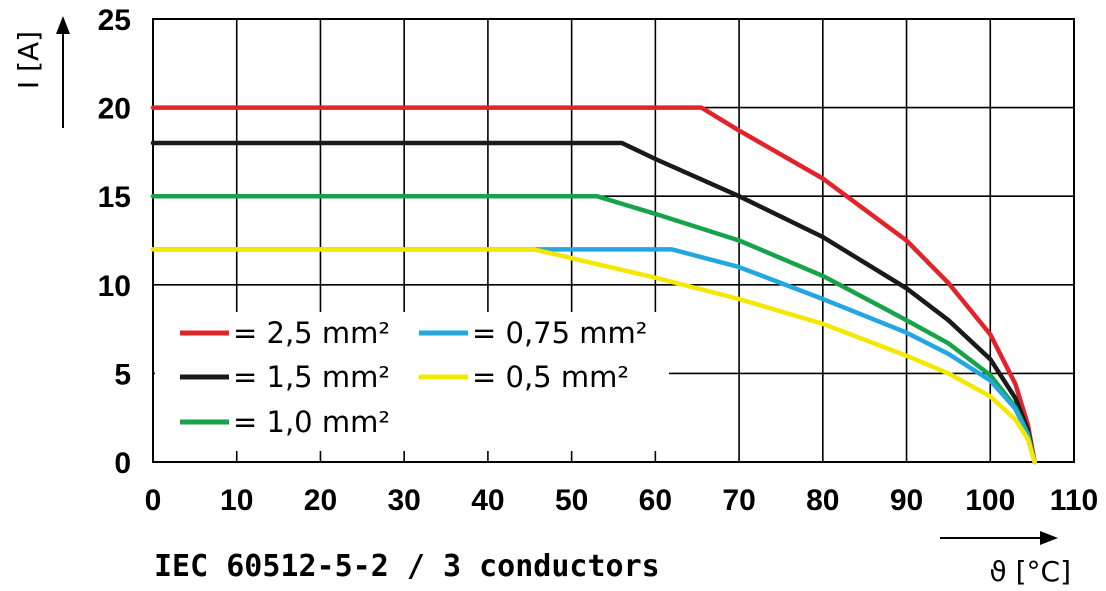 The image size is (1106, 591). What do you see at coordinates (1030, 571) in the screenshot?
I see `x-axis-title: ϑ [°C]` at bounding box center [1030, 571].